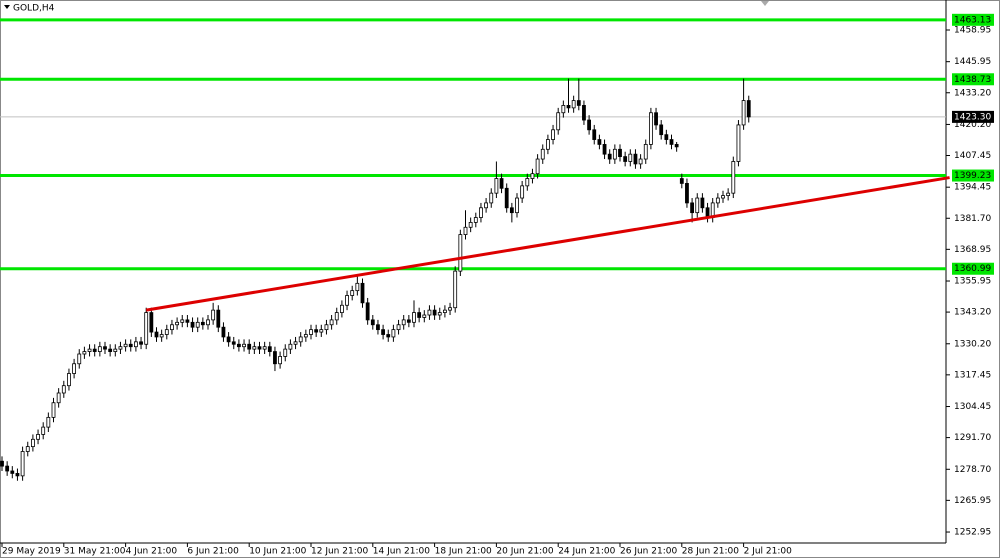 This screenshot has height=558, width=1000. Describe the element at coordinates (972, 501) in the screenshot. I see `y-tick-label: 1265.95` at that location.